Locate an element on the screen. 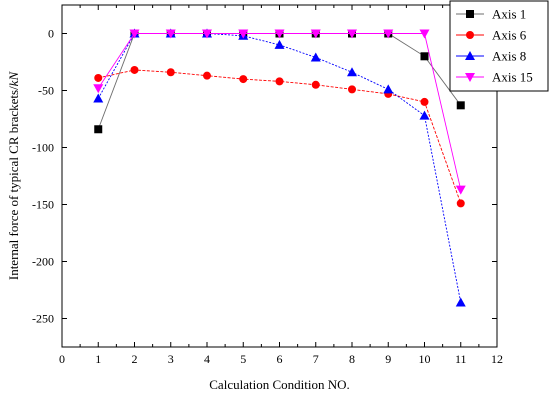 This screenshot has width=550, height=400. x-axis-title: Calculation Condition NO. is located at coordinates (279, 384).